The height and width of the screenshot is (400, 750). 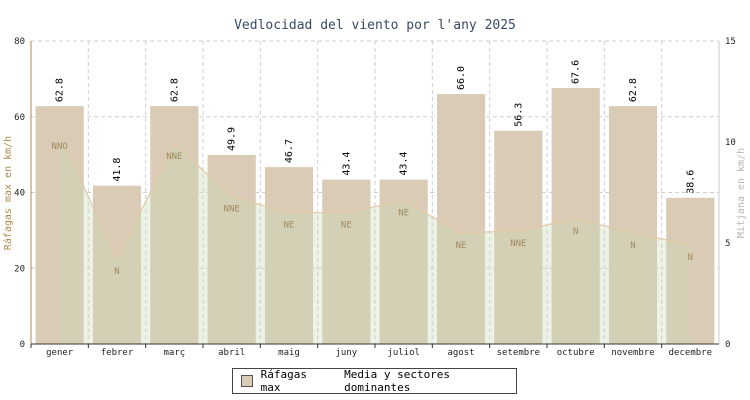 I want to click on y-tick-label: 0, so click(x=22, y=345).